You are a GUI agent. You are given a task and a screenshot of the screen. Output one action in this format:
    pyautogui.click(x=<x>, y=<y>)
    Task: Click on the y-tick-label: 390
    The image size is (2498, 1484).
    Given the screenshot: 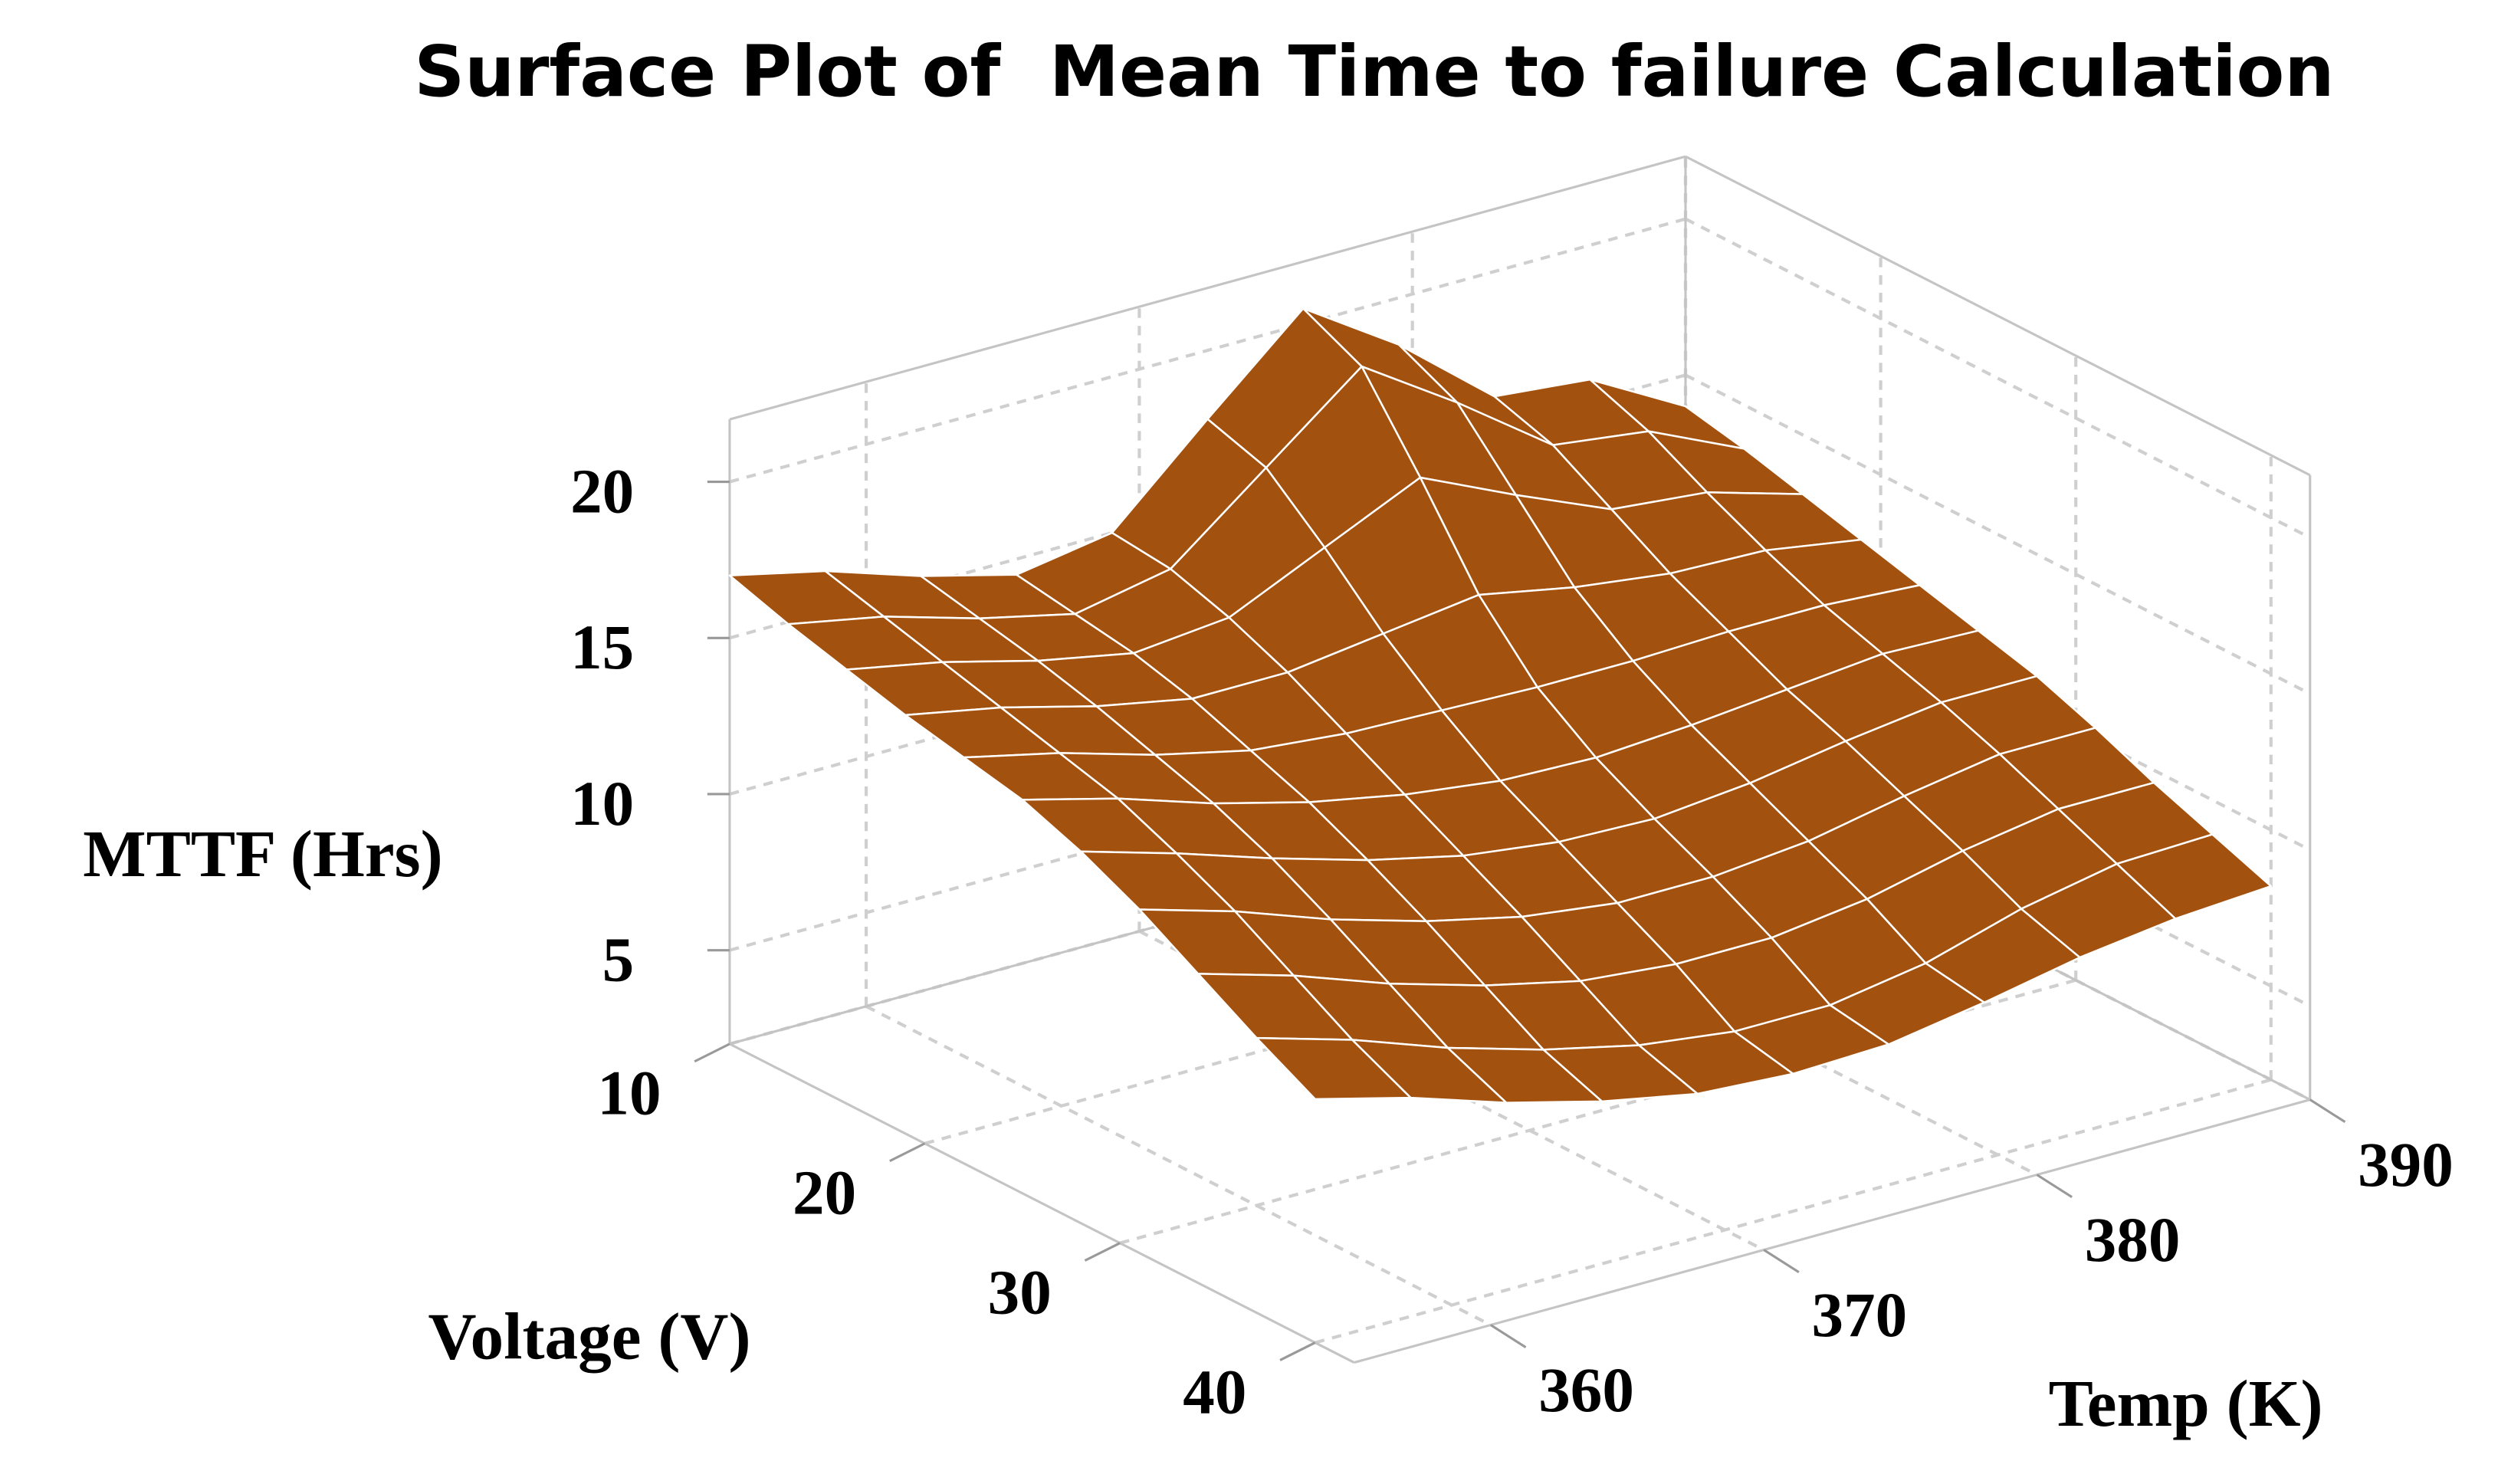 What is the action you would take?
    pyautogui.click(x=2406, y=1164)
    